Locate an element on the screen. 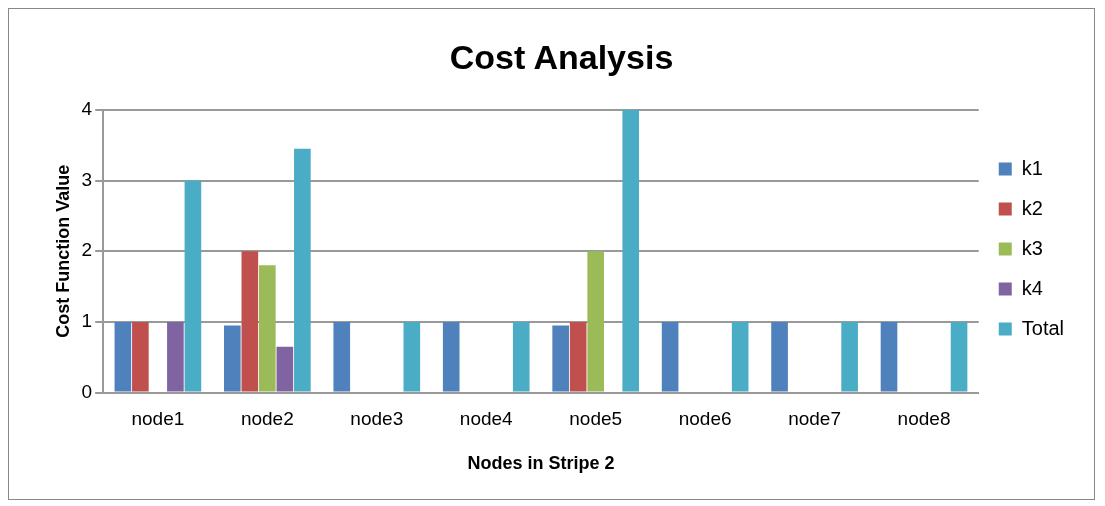 The image size is (1105, 506). x-tick-label: node1 is located at coordinates (158, 419).